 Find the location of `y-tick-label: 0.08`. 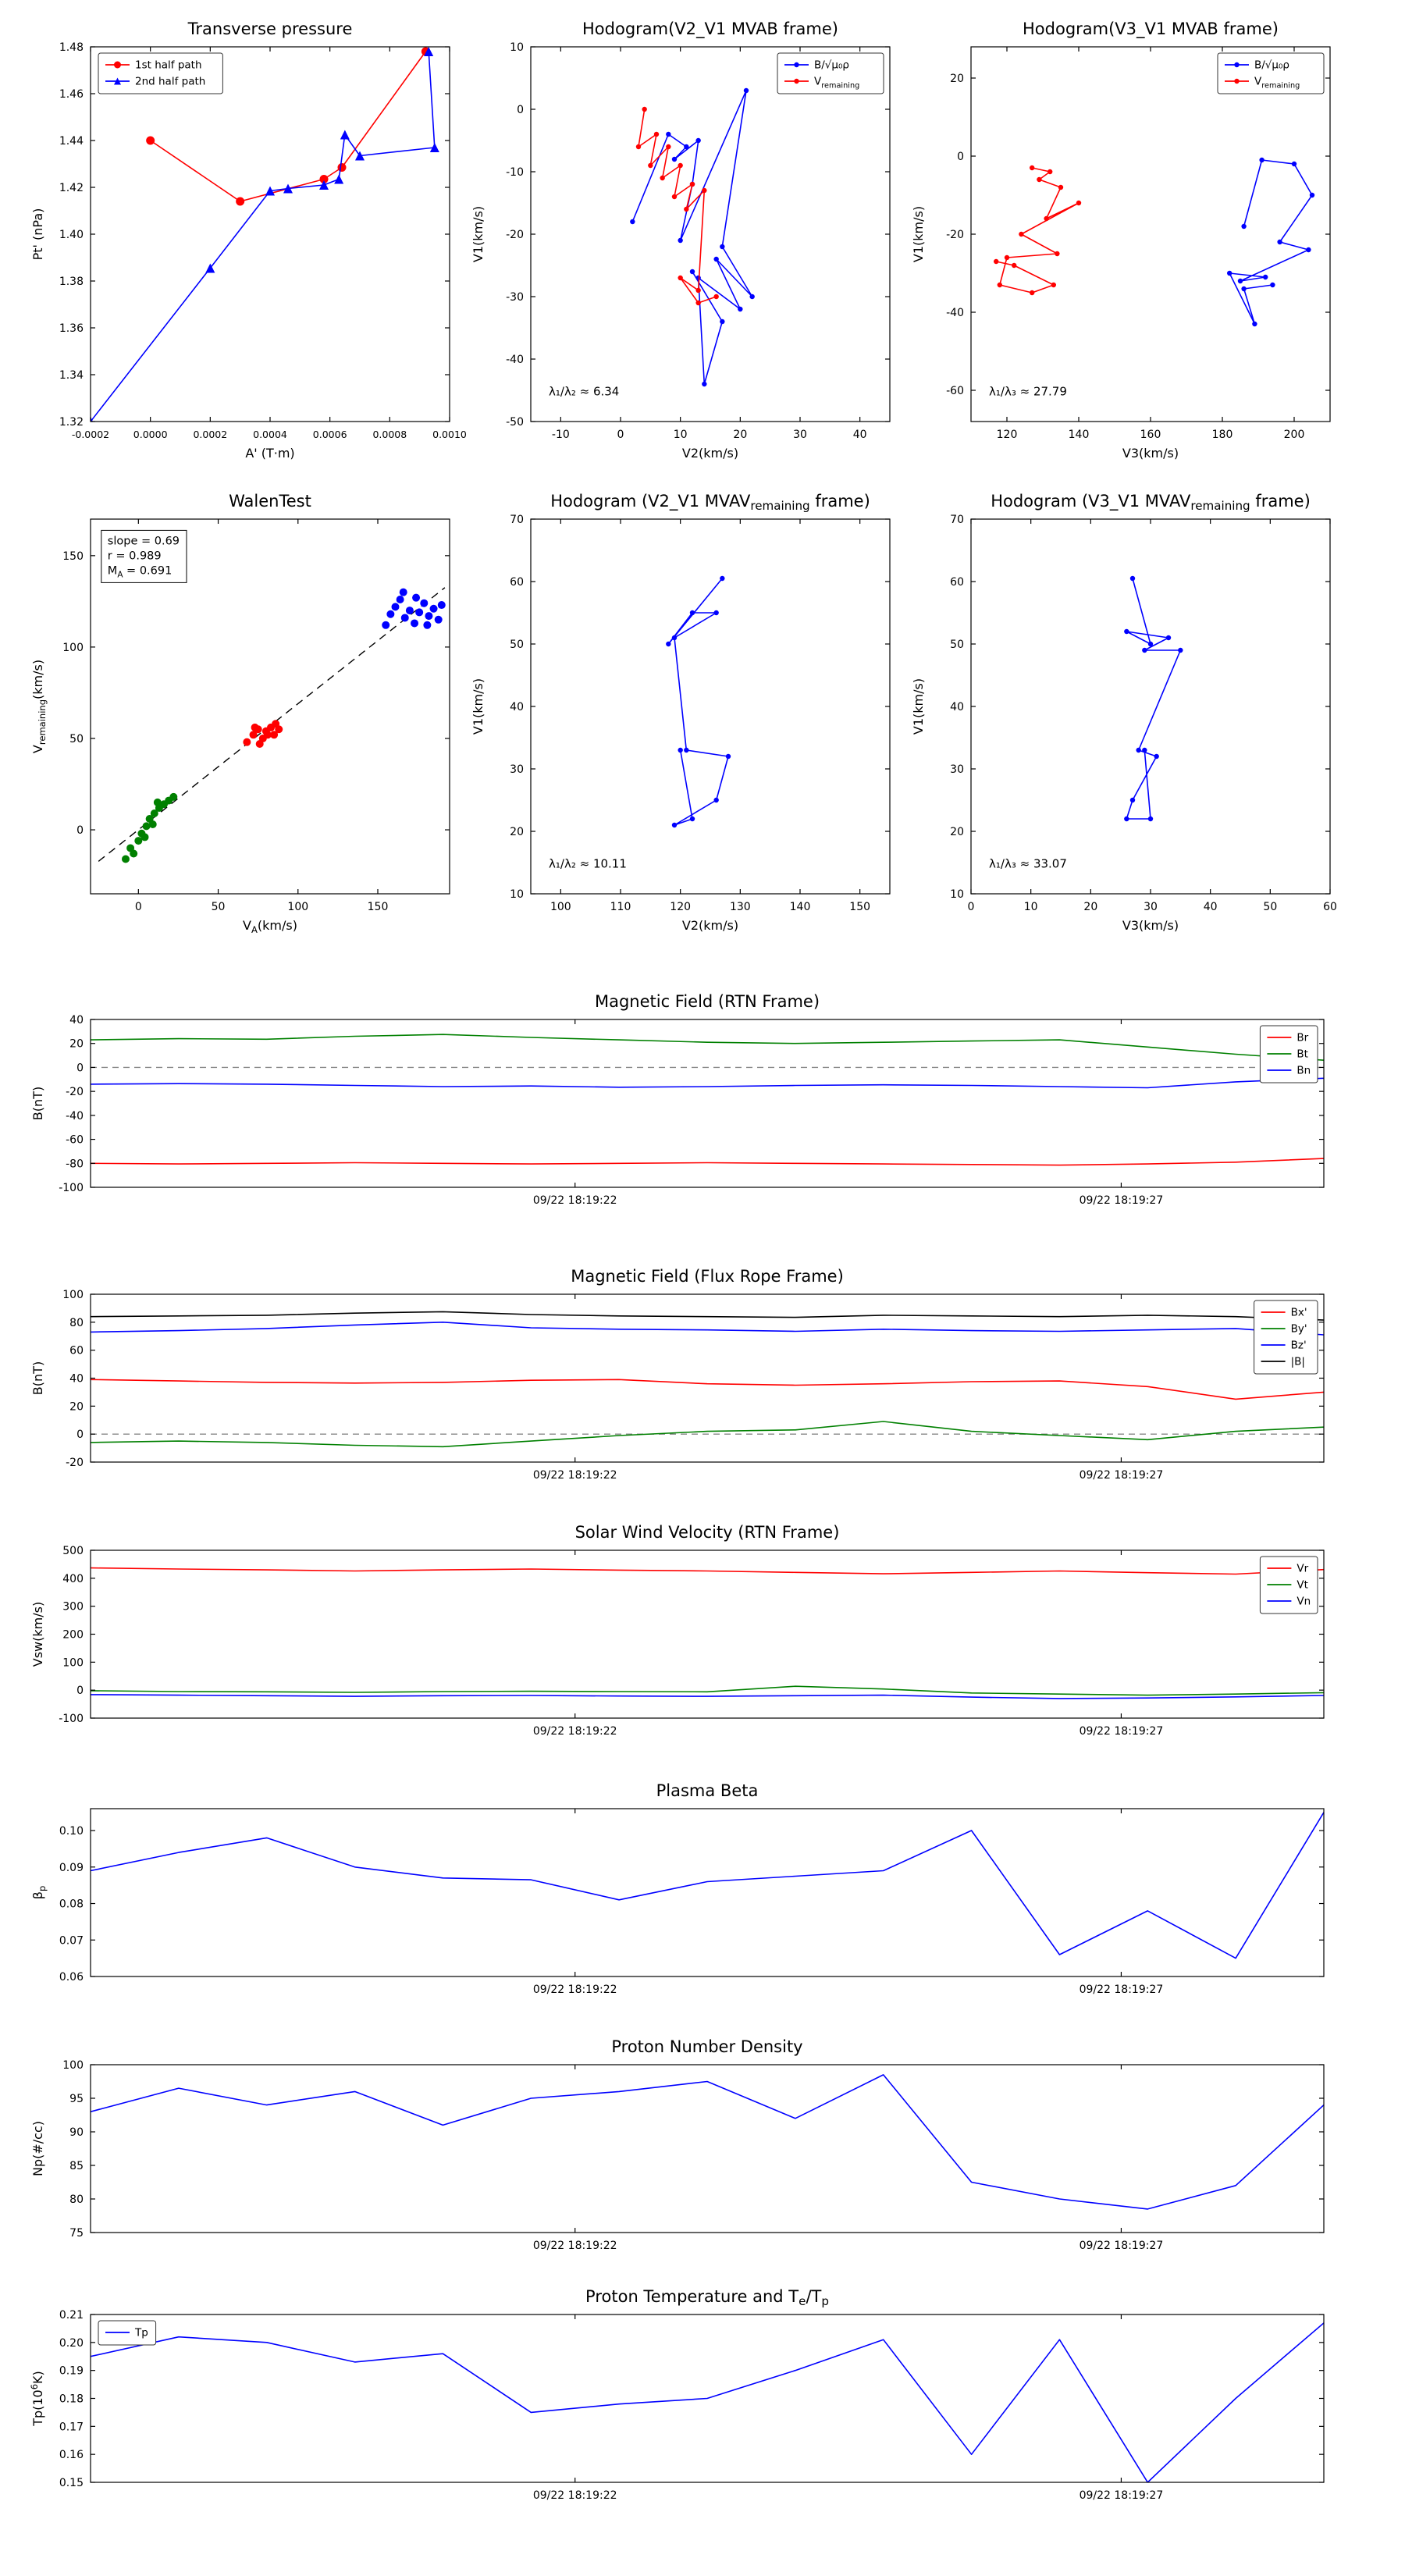

y-tick-label: 0.08 is located at coordinates (72, 1904).